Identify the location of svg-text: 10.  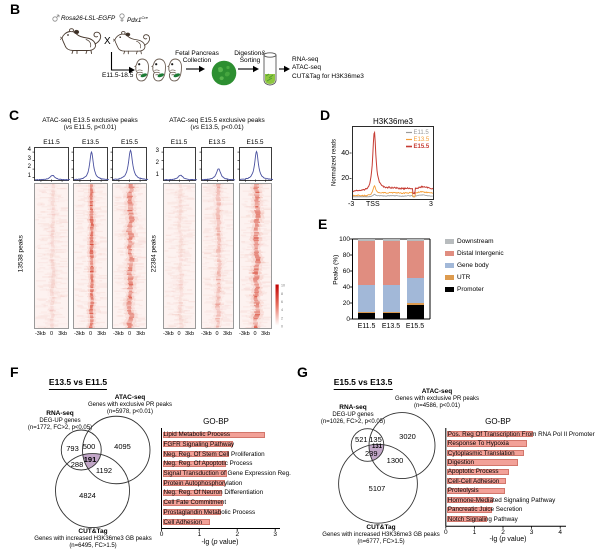
(283, 286).